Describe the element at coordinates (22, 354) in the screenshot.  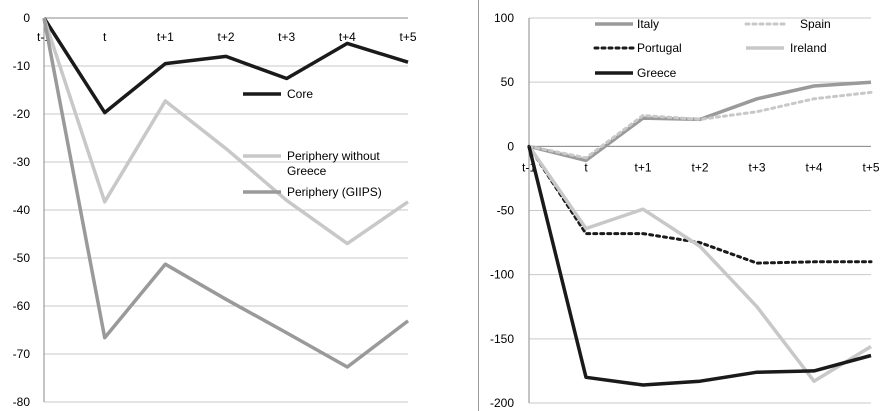
I see `y-tick-label: -70` at that location.